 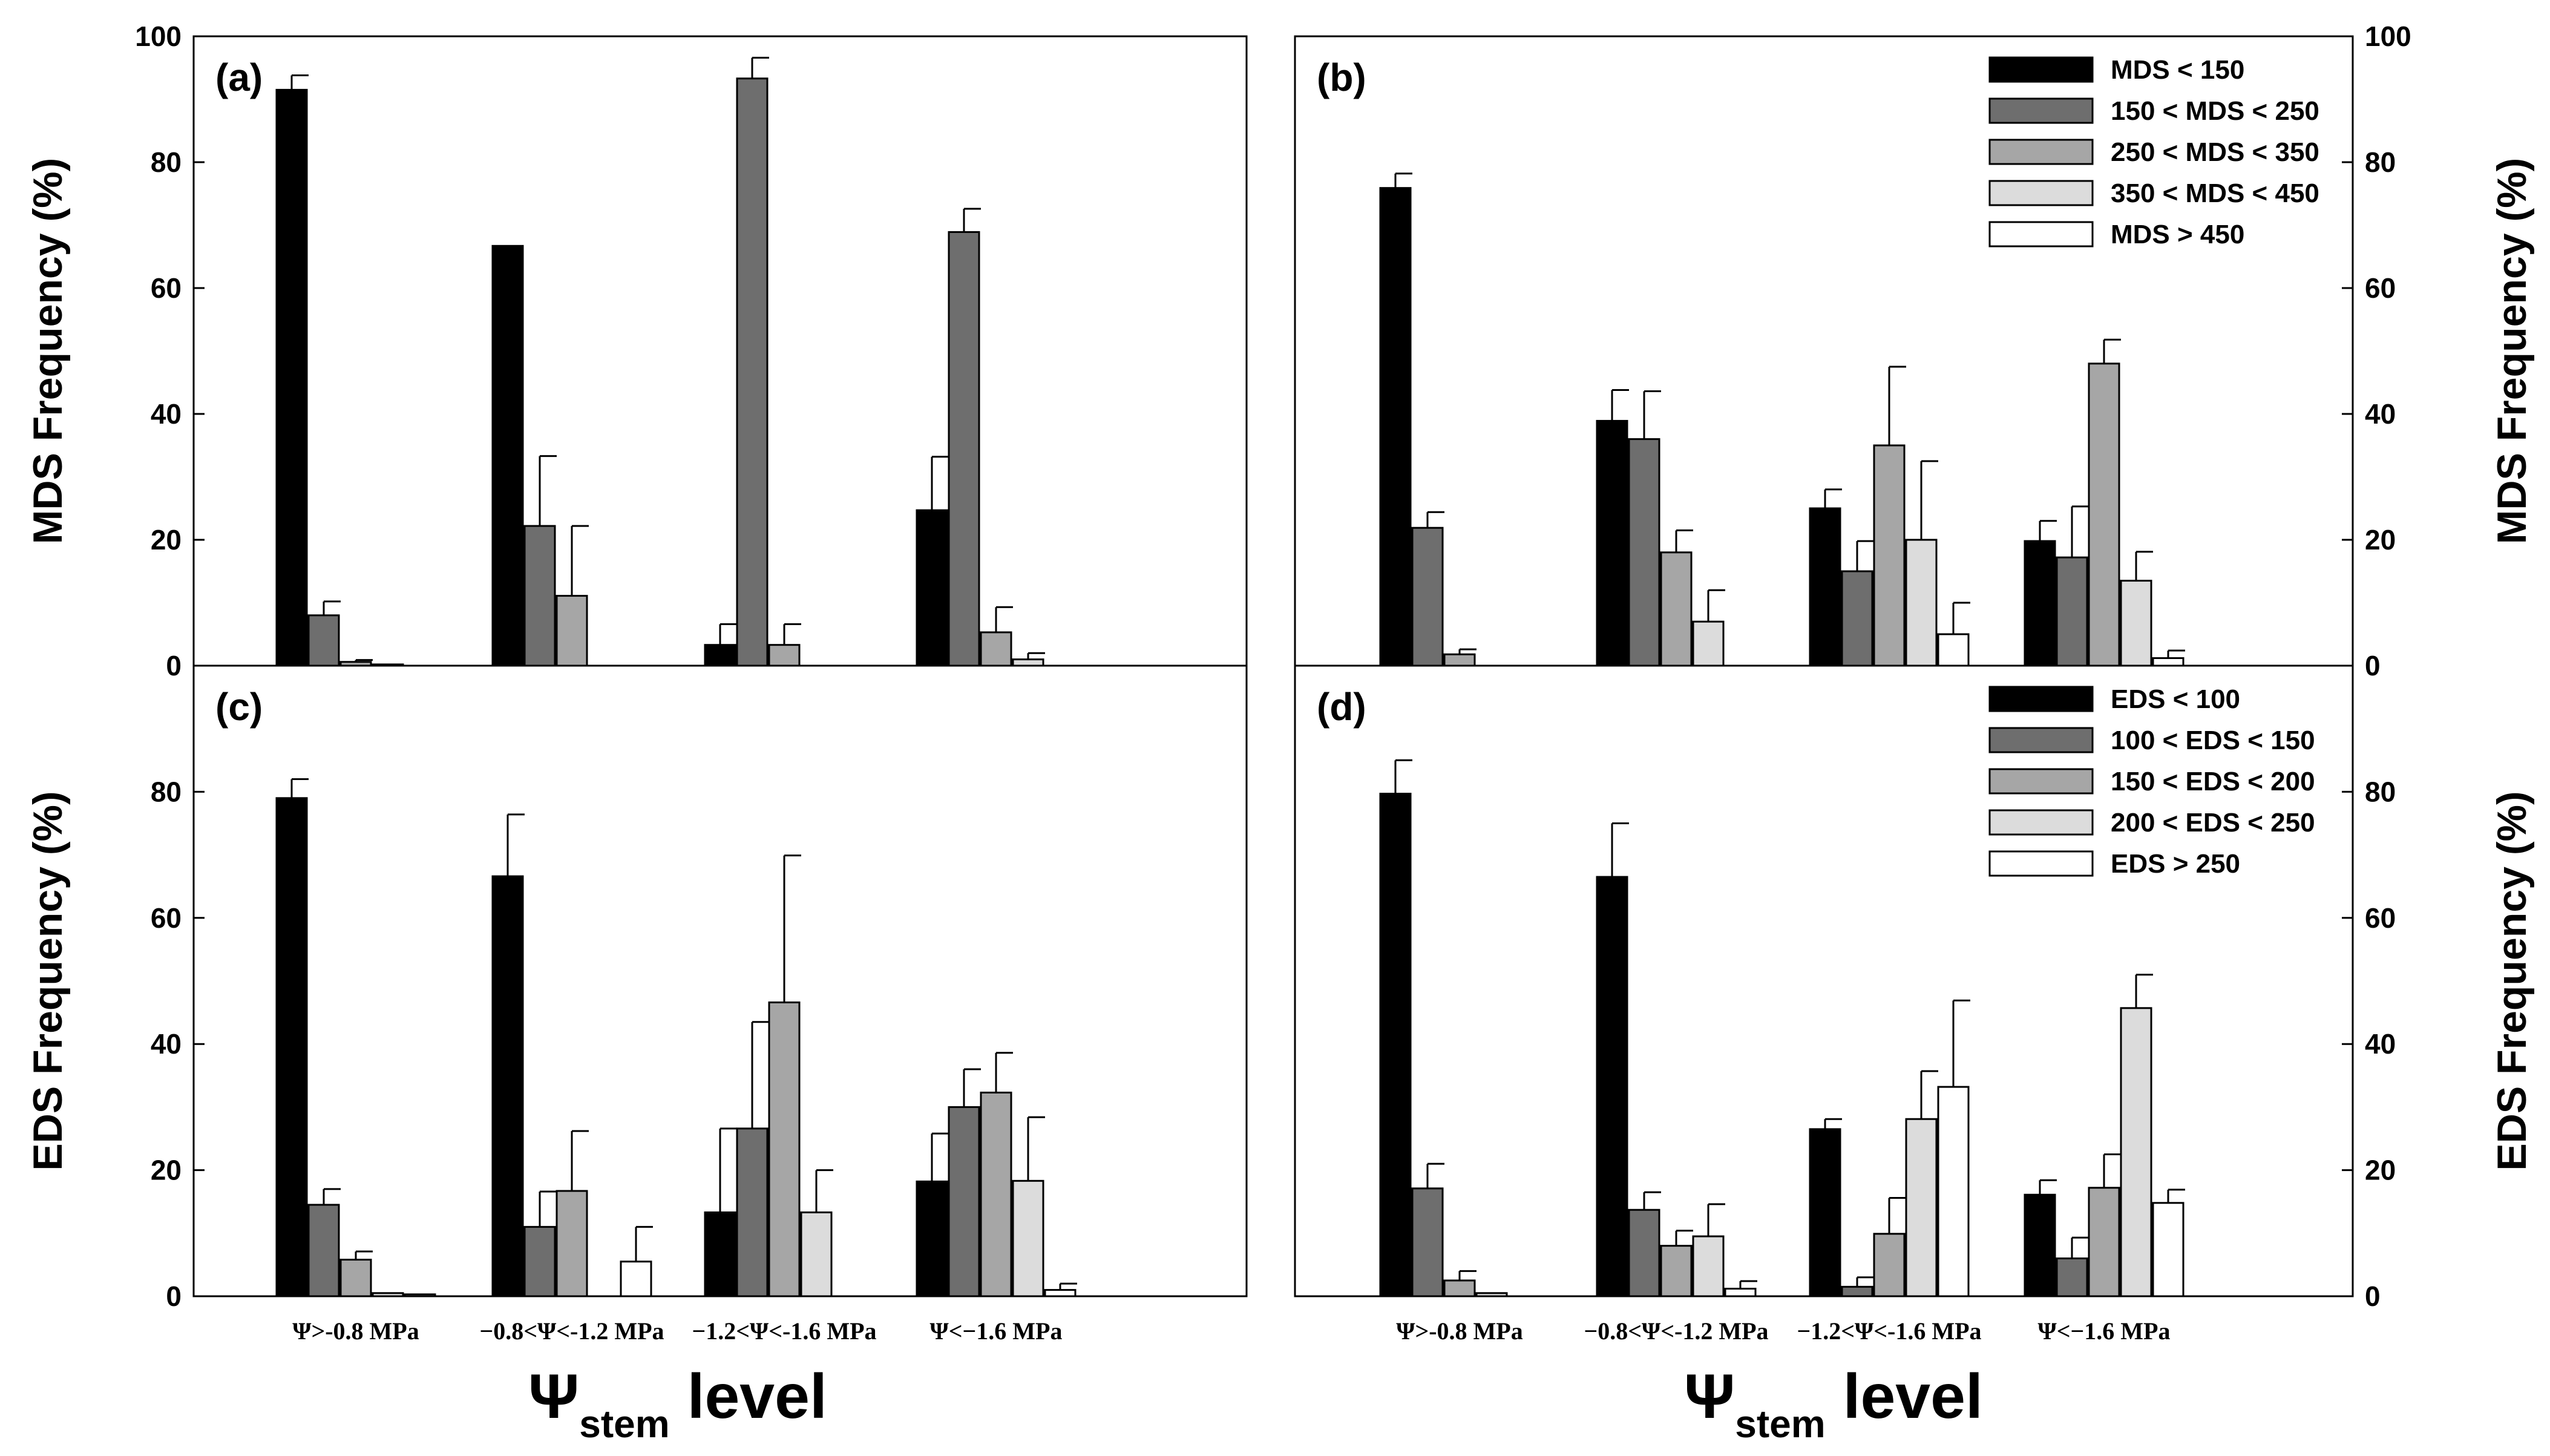 I want to click on x-category-label: −0.8<Ψ<-1.2 MPa, so click(x=571, y=1331).